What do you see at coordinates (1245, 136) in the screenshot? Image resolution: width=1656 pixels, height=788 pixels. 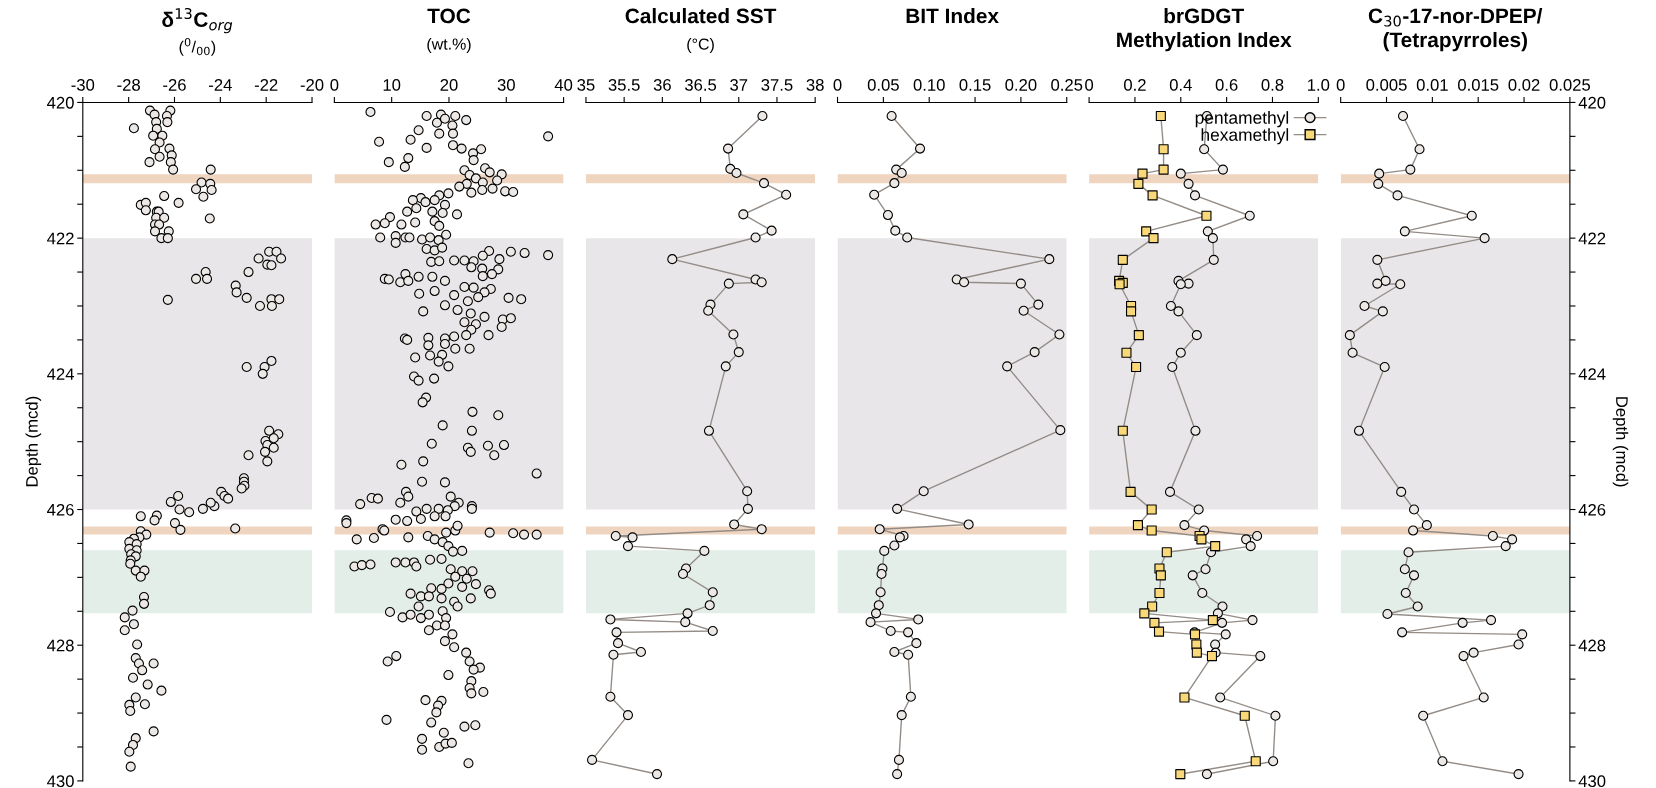 I see `legend-label: hexamethyl` at bounding box center [1245, 136].